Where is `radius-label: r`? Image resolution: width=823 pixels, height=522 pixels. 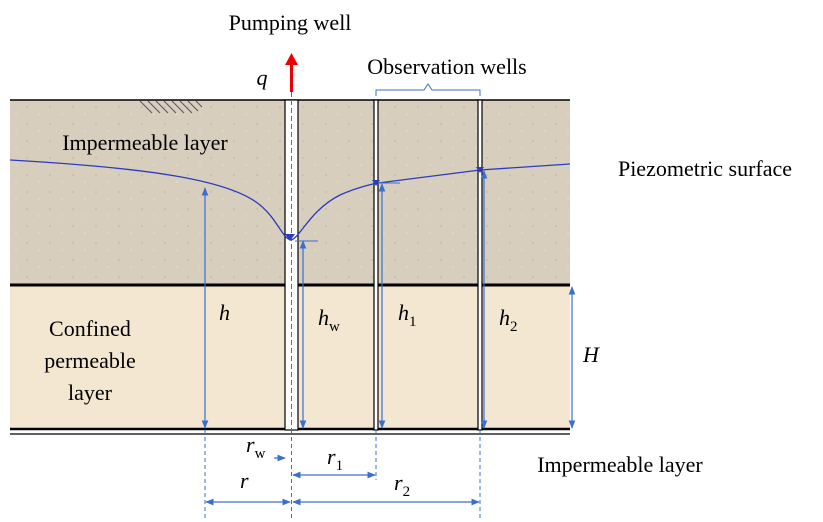
radius-label: r is located at coordinates (244, 480).